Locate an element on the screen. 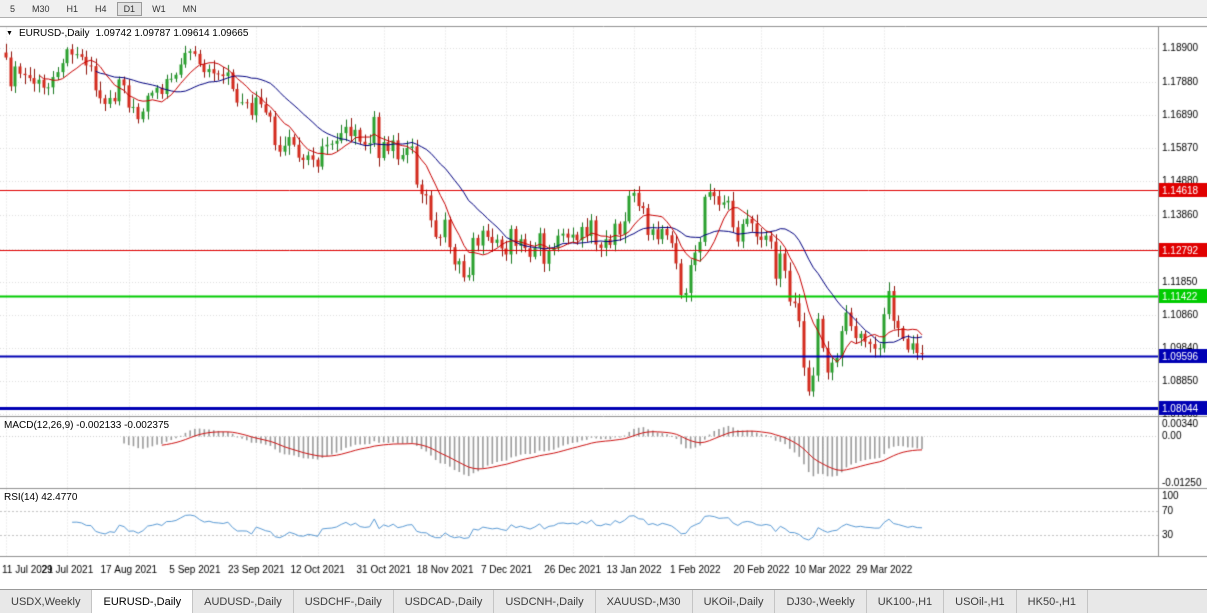  timeframe-button-h1: H1 is located at coordinates (72, 8).